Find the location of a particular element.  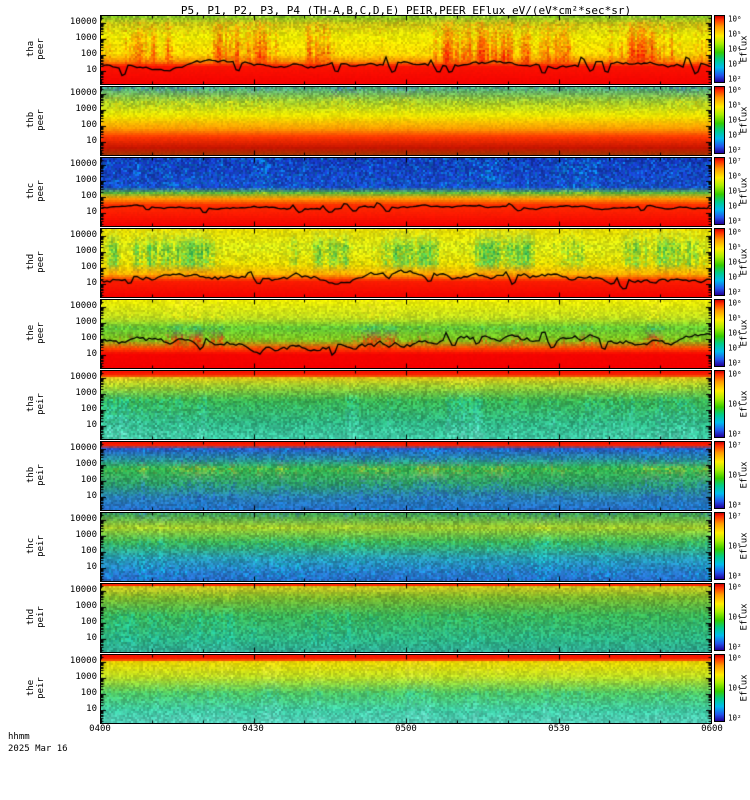

spectrogram-panel: thc peir 10000 1000 100 10 10⁷ 10⁵ 10³ Eflux is located at coordinates (375, 546).